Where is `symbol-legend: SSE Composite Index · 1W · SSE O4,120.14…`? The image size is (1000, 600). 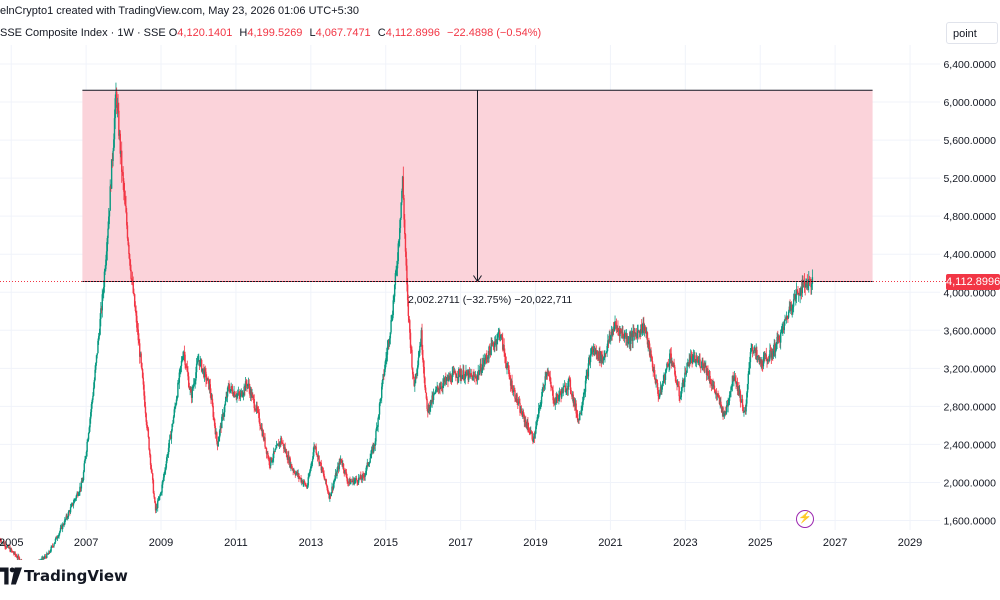 symbol-legend: SSE Composite Index · 1W · SSE O4,120.14… is located at coordinates (272, 33).